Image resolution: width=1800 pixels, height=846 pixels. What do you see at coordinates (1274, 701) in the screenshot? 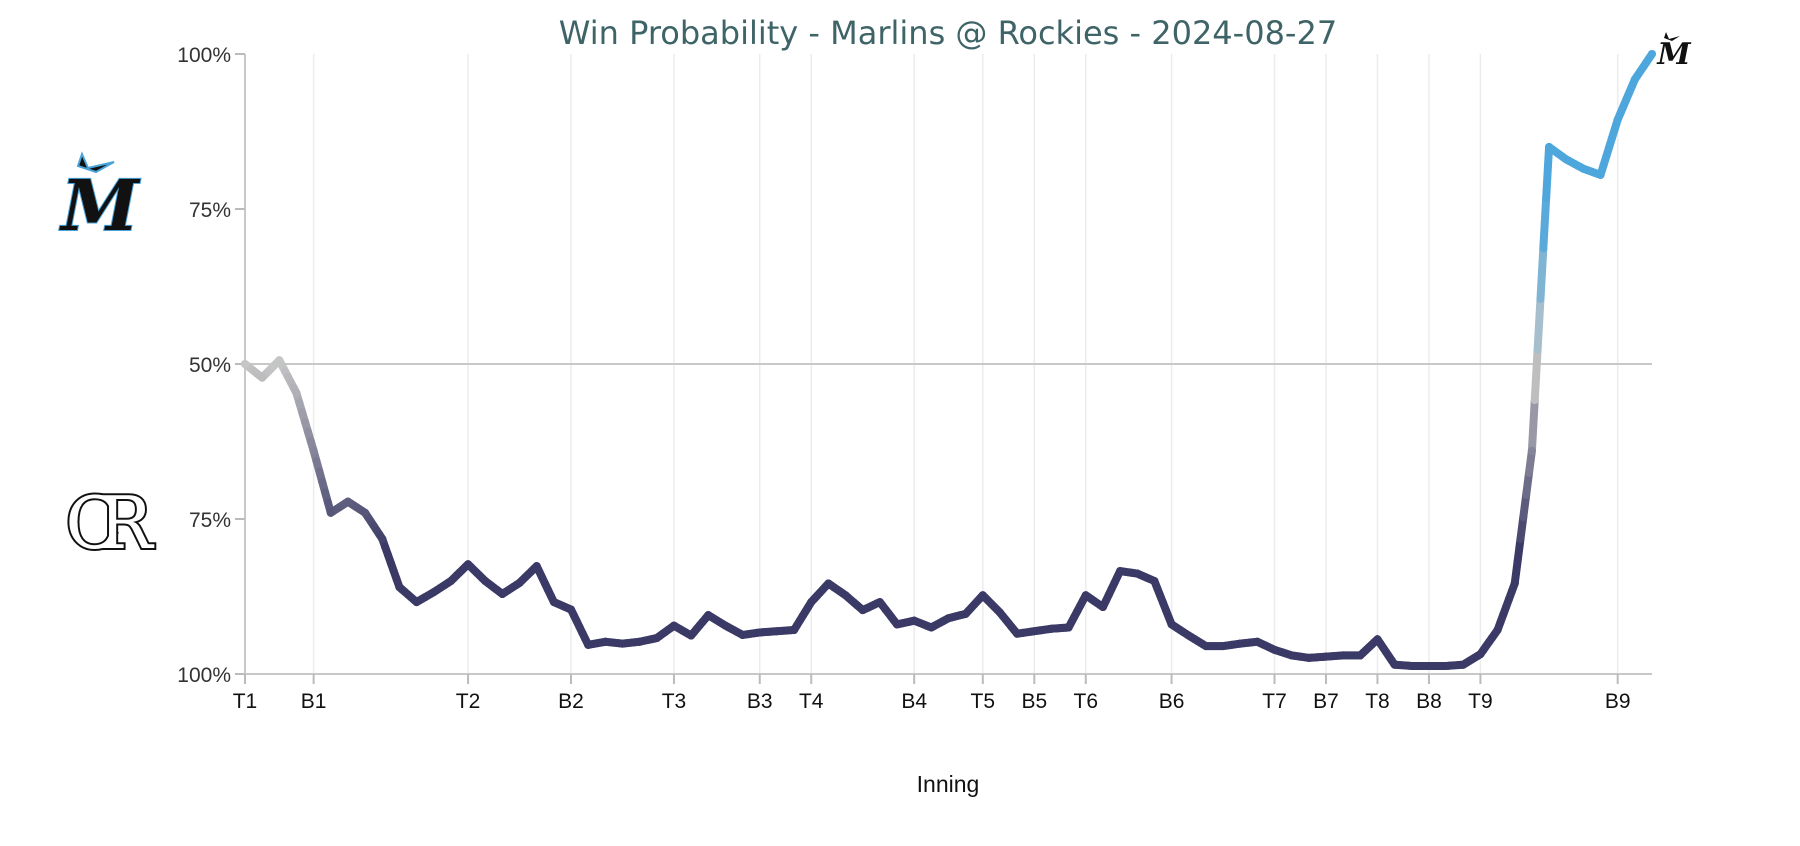
I see `x-tick-label: T7` at bounding box center [1274, 701].